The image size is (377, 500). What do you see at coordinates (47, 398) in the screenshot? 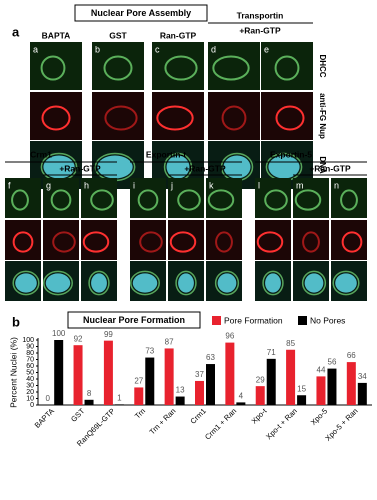
I see `value-label: 0` at bounding box center [47, 398].